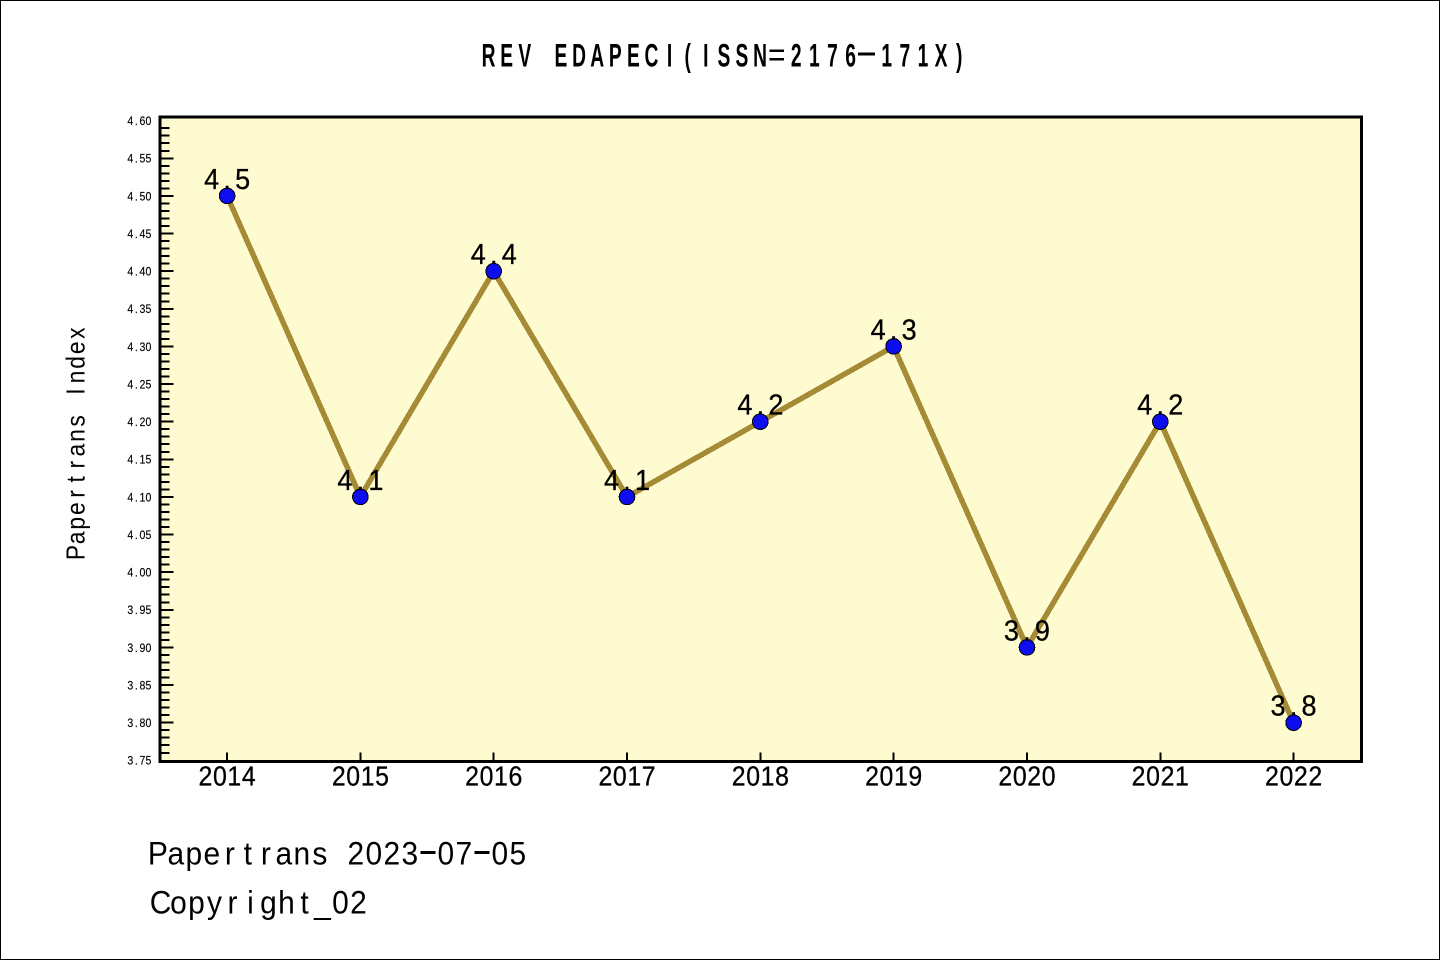 The width and height of the screenshot is (1440, 960). What do you see at coordinates (742, 55) in the screenshot?
I see `svg-text: S` at bounding box center [742, 55].